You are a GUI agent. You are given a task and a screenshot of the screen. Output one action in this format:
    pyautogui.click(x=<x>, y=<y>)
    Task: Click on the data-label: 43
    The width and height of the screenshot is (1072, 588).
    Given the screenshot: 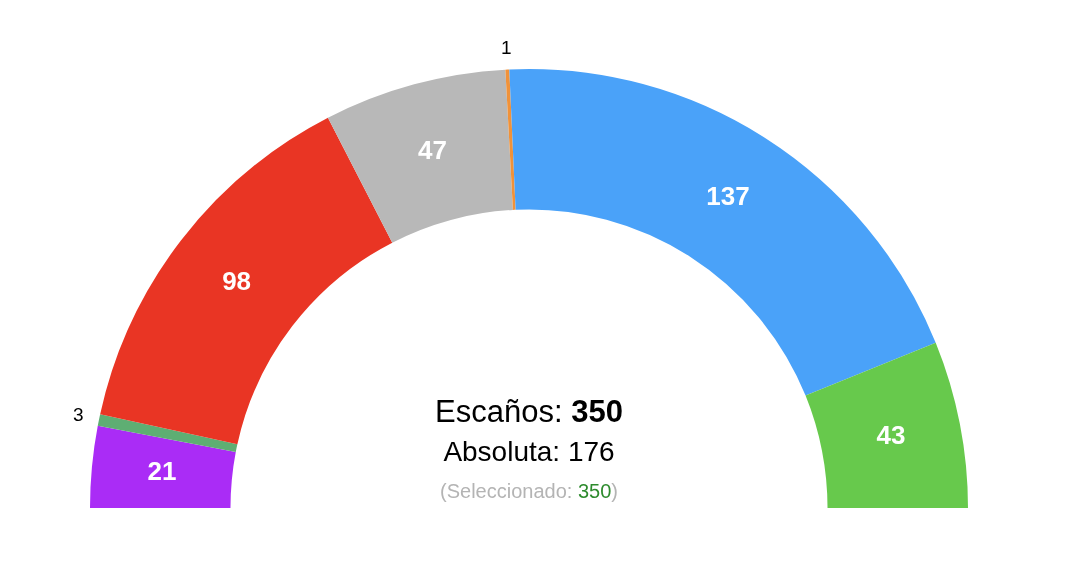 What is the action you would take?
    pyautogui.click(x=891, y=435)
    